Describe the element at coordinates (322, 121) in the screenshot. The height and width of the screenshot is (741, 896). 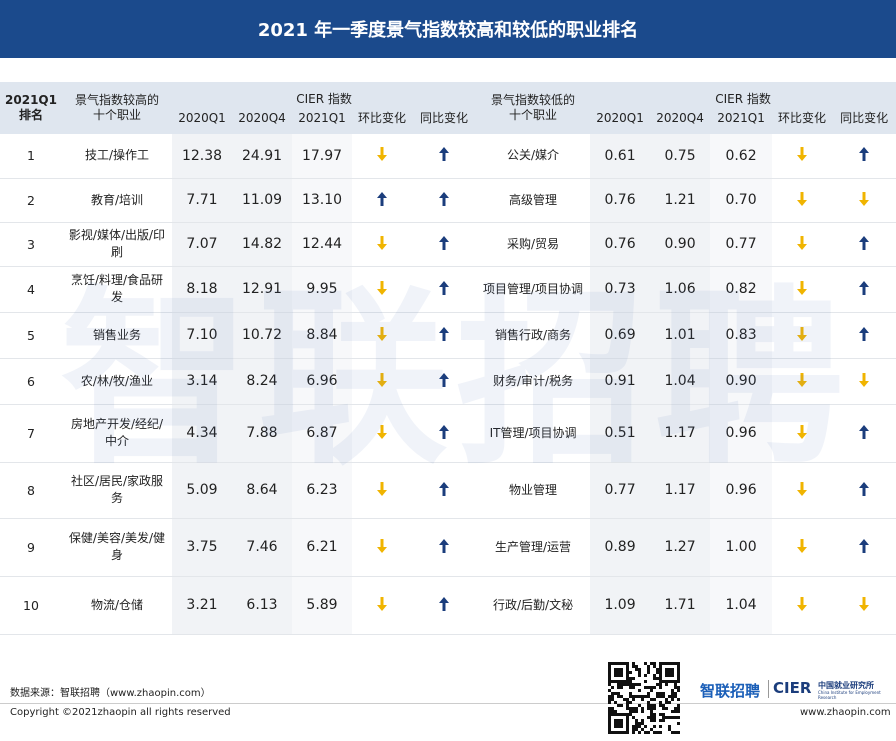
I see `col-header: 2021Q1` at that location.